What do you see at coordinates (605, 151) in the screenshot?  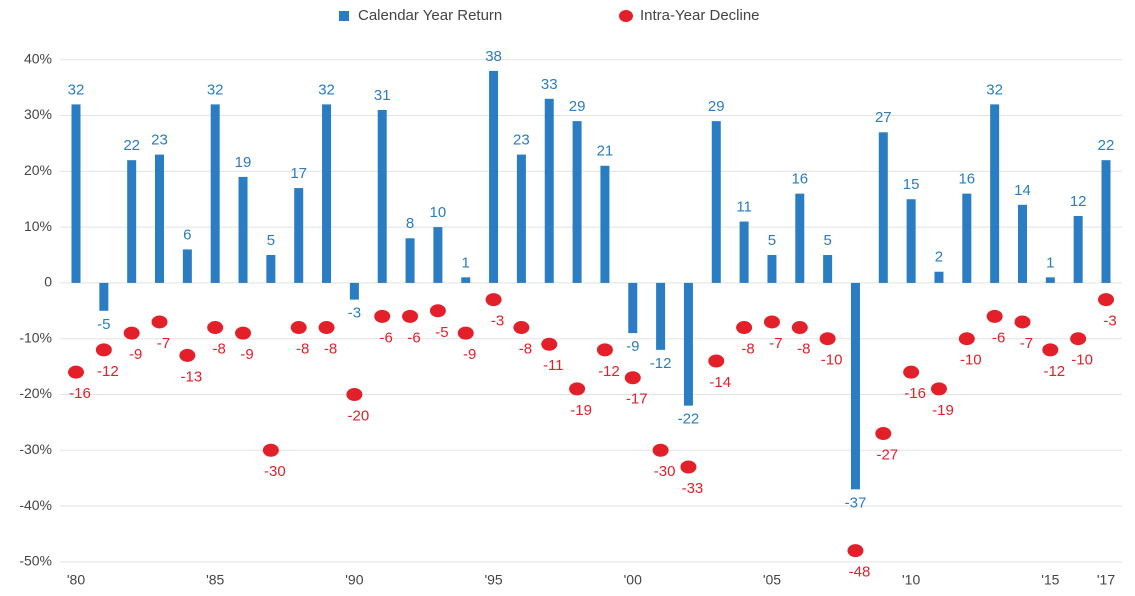 I see `bar-value-label: 21` at bounding box center [605, 151].